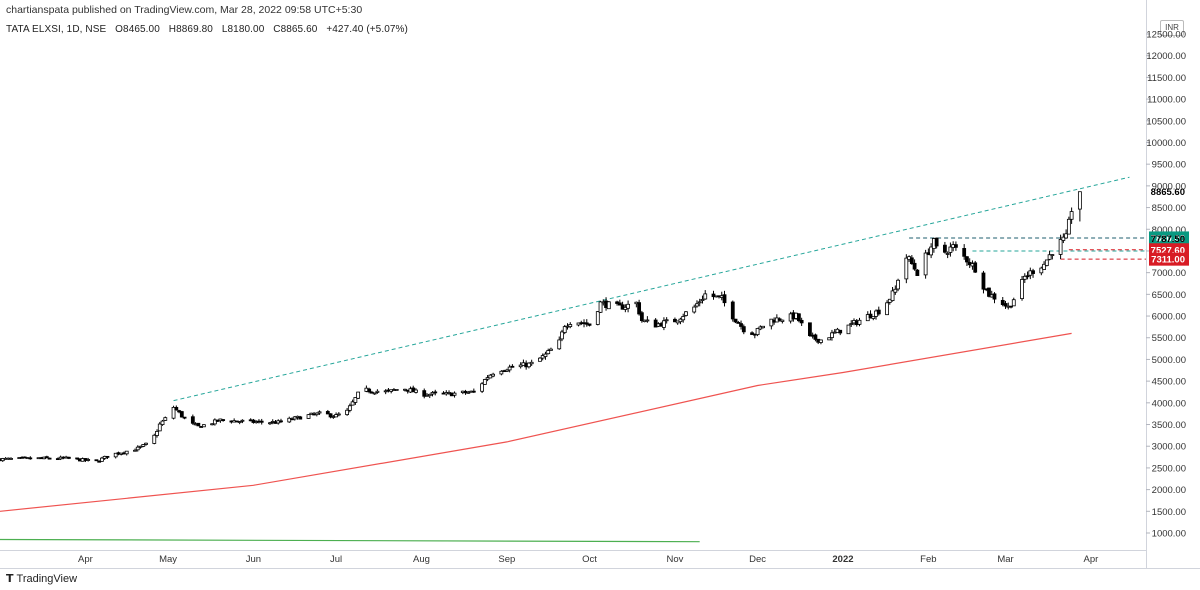 The width and height of the screenshot is (1200, 590). Describe the element at coordinates (589, 559) in the screenshot. I see `x-tick-label: Oct` at that location.